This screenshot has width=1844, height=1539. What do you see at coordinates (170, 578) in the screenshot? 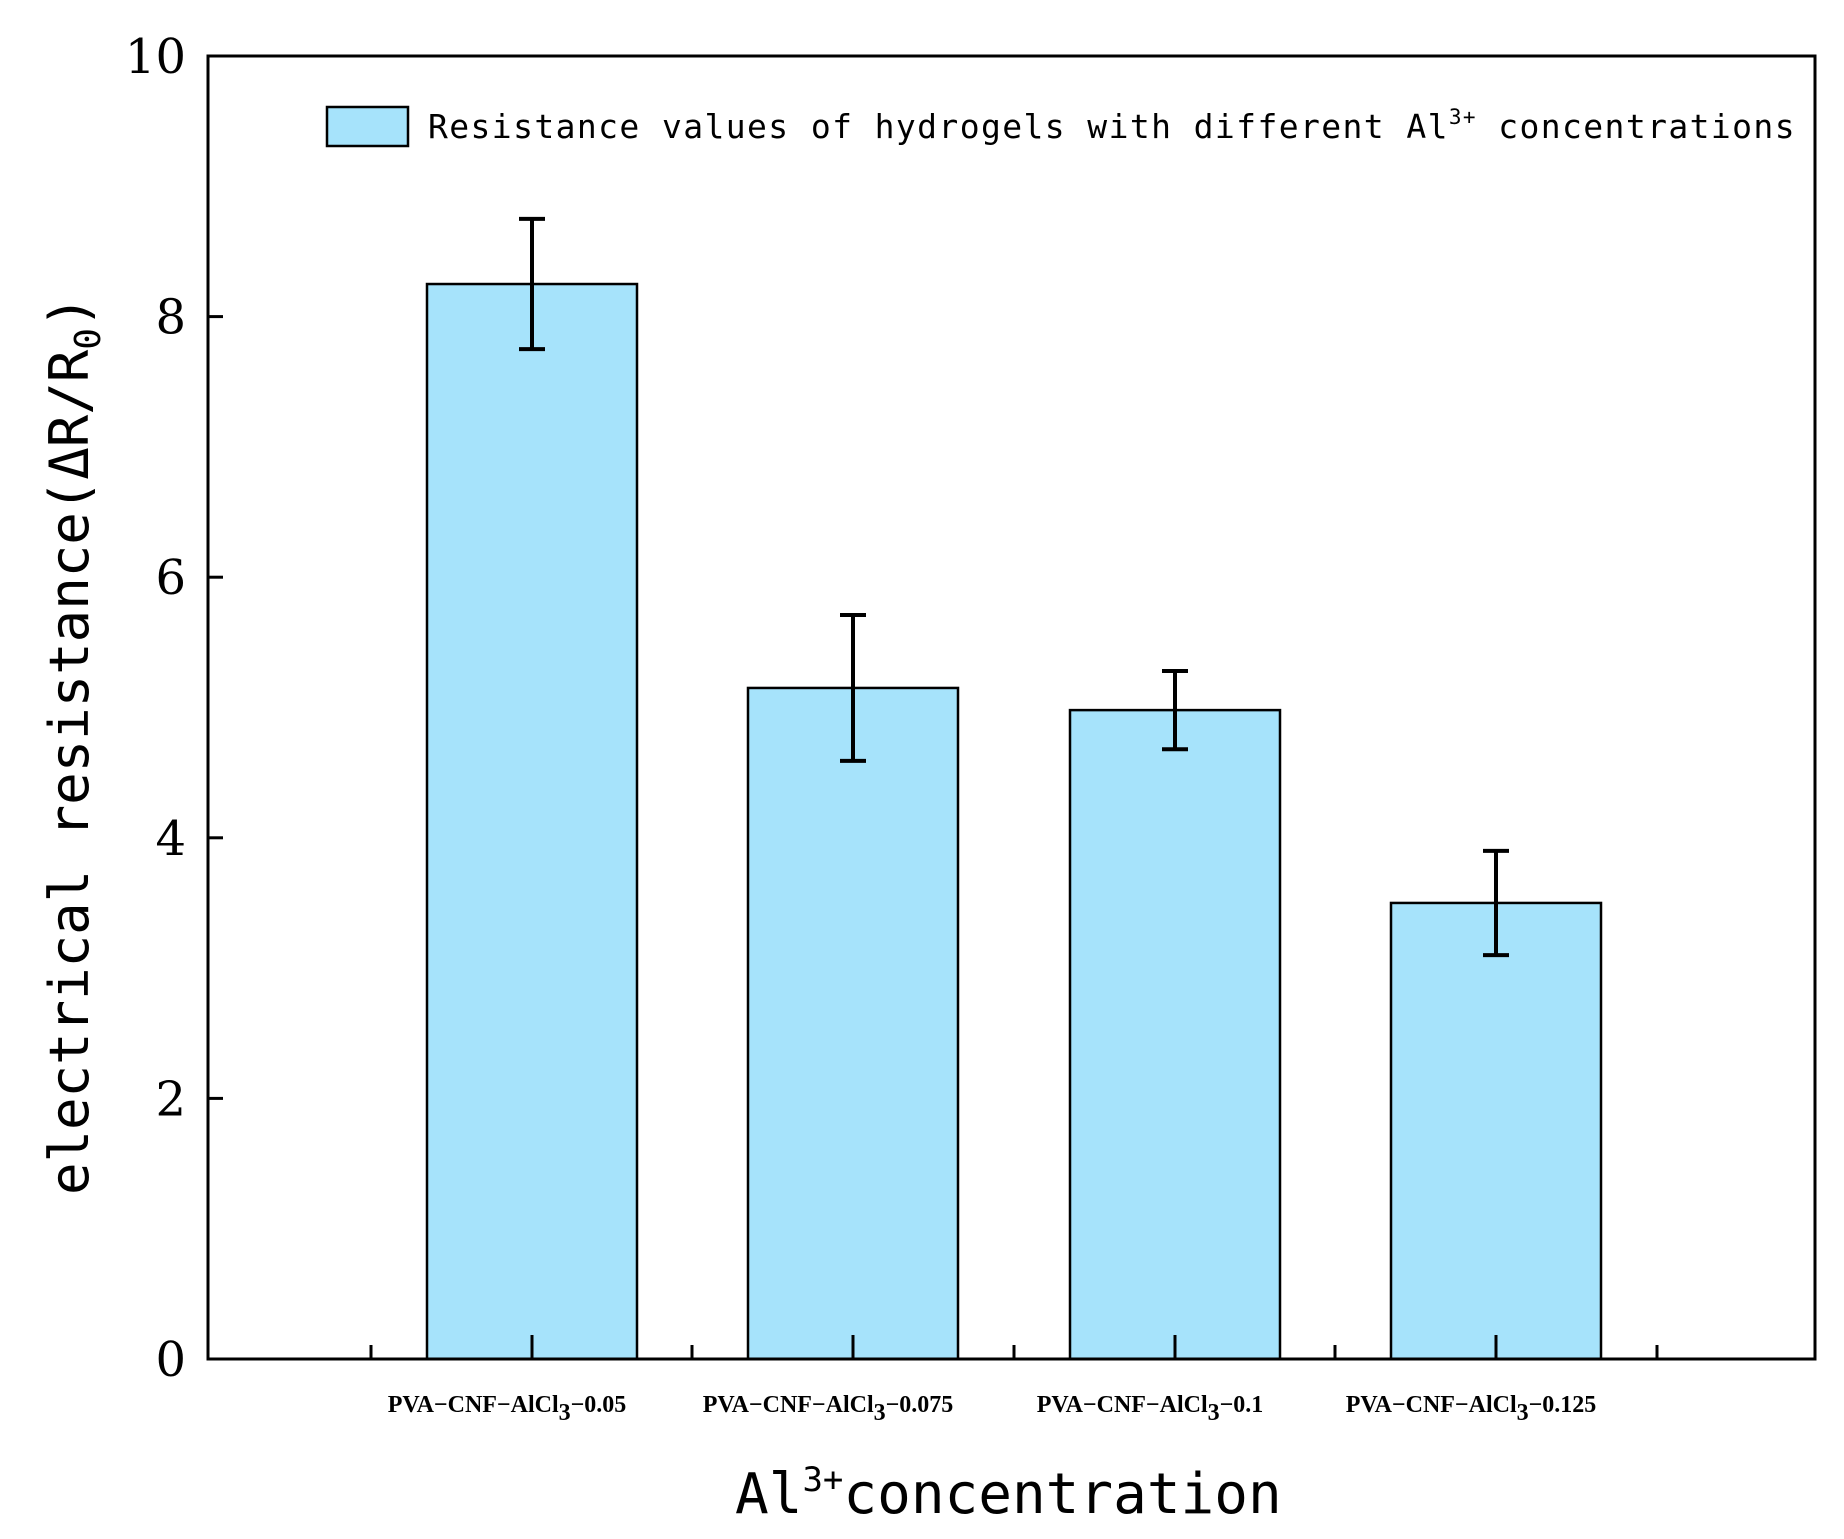
I see `y-tick-label-6: 6` at bounding box center [170, 578].